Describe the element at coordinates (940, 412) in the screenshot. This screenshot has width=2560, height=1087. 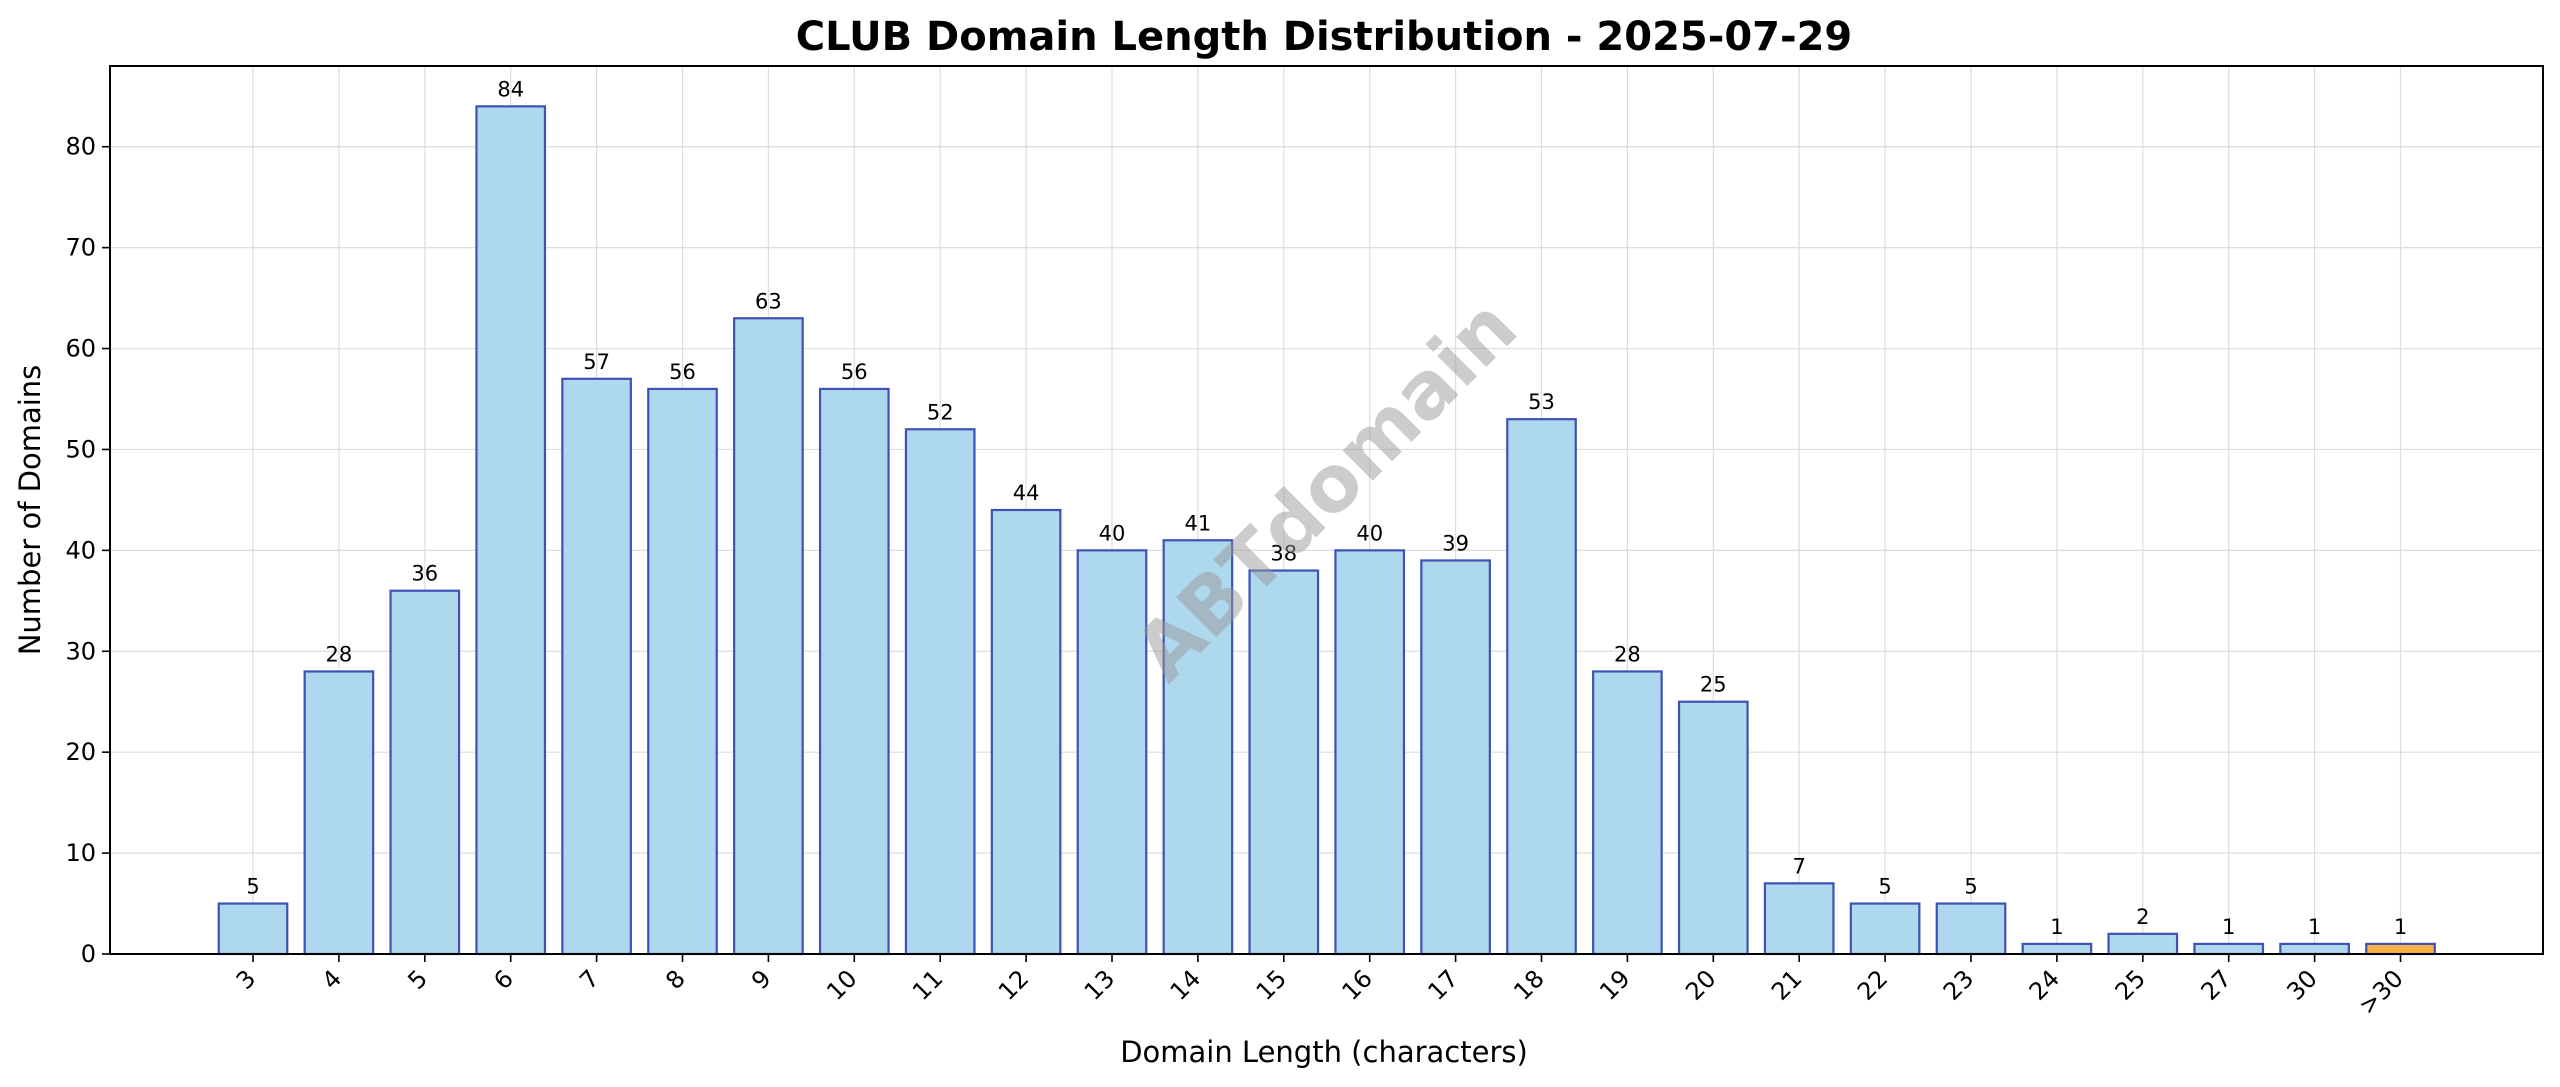
I see `data-label: 52` at that location.